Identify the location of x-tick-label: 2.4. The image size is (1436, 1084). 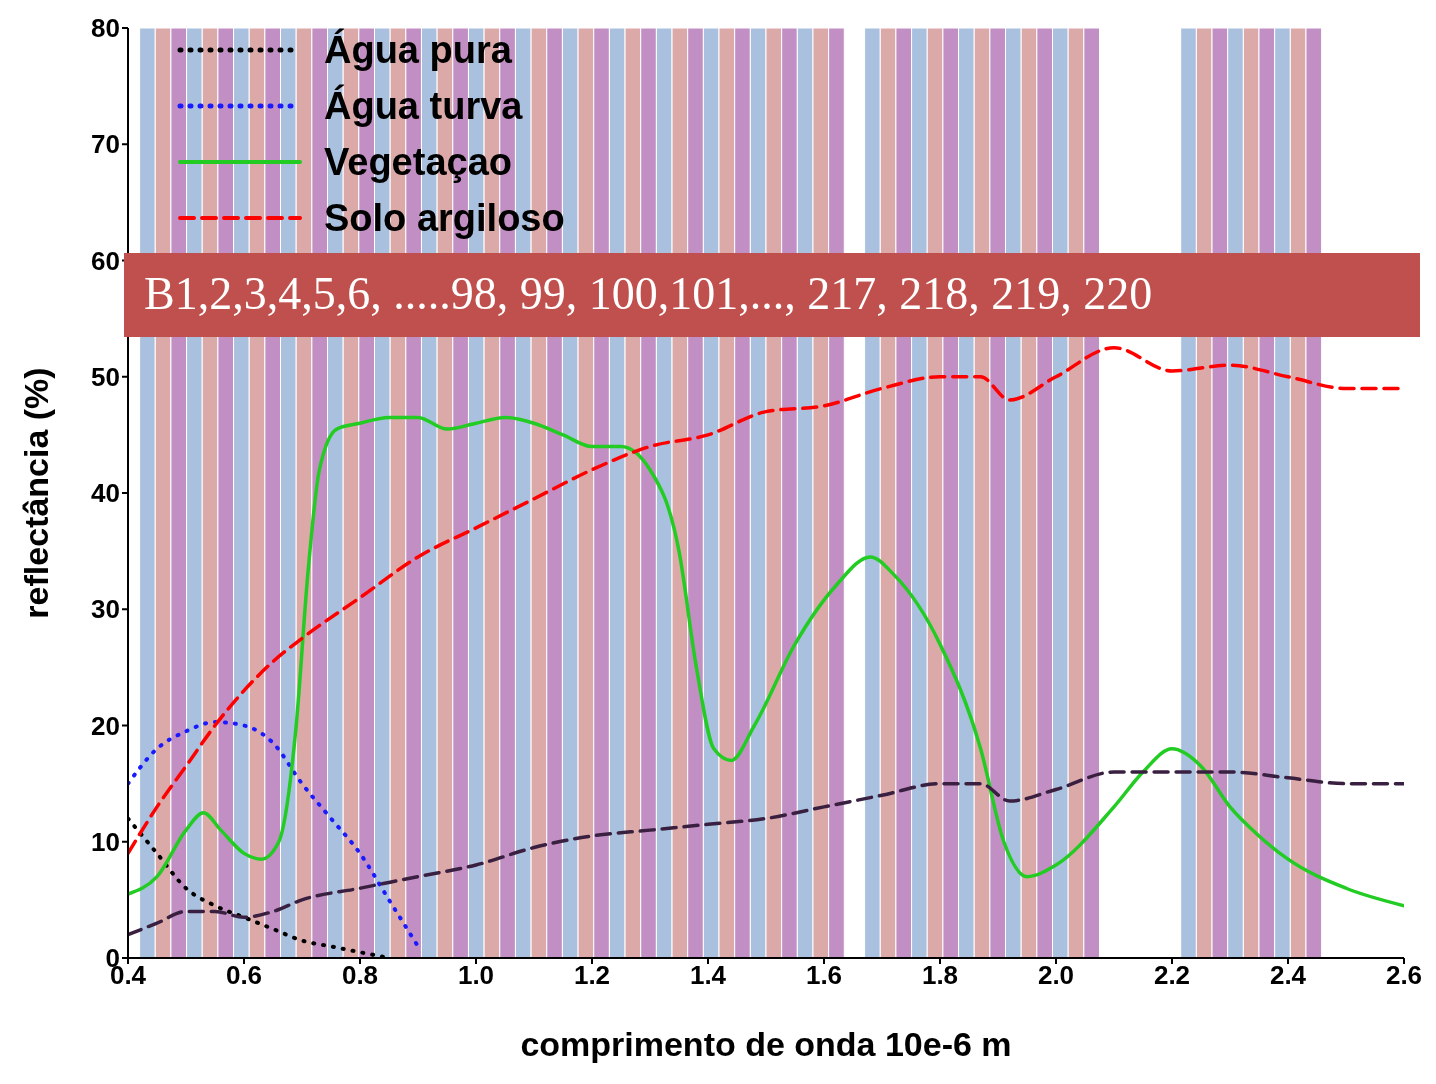
(1288, 975).